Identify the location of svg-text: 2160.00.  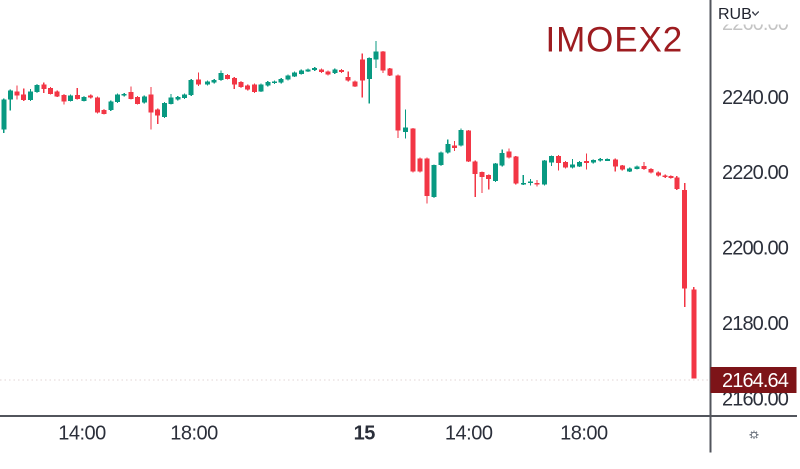
(755, 400).